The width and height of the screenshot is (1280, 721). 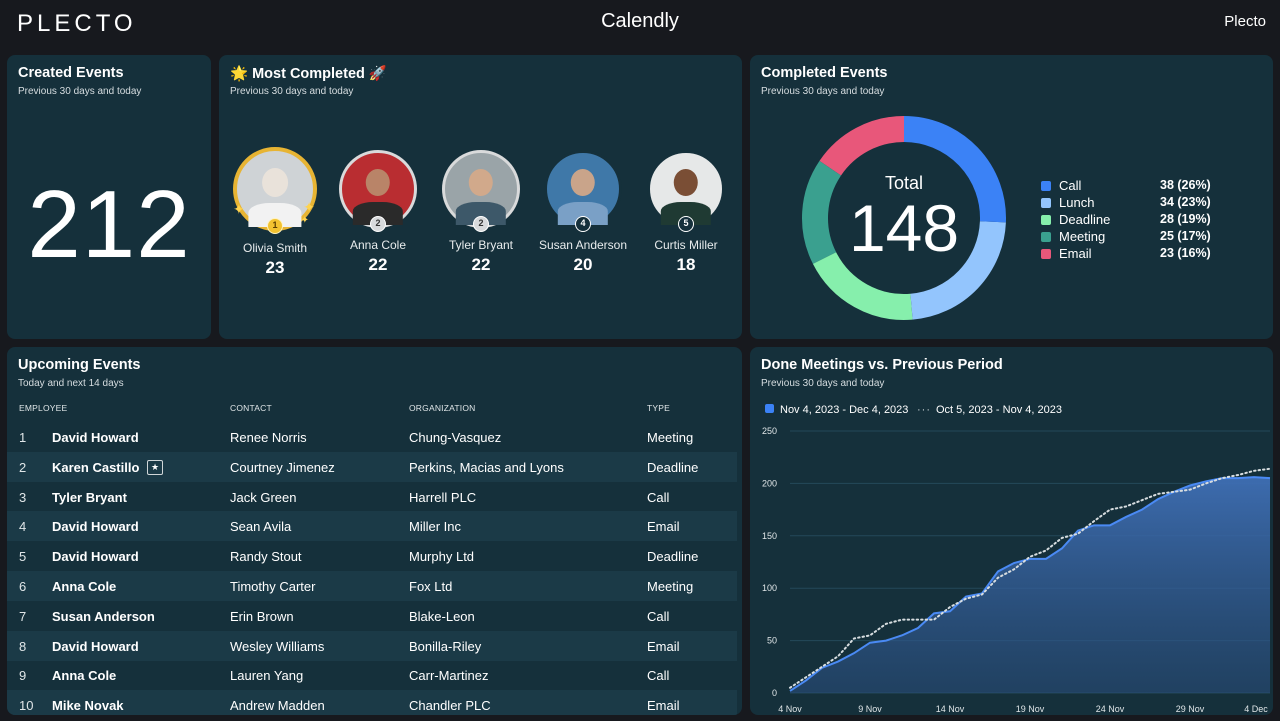 What do you see at coordinates (1075, 253) in the screenshot?
I see `legend-label: Email` at bounding box center [1075, 253].